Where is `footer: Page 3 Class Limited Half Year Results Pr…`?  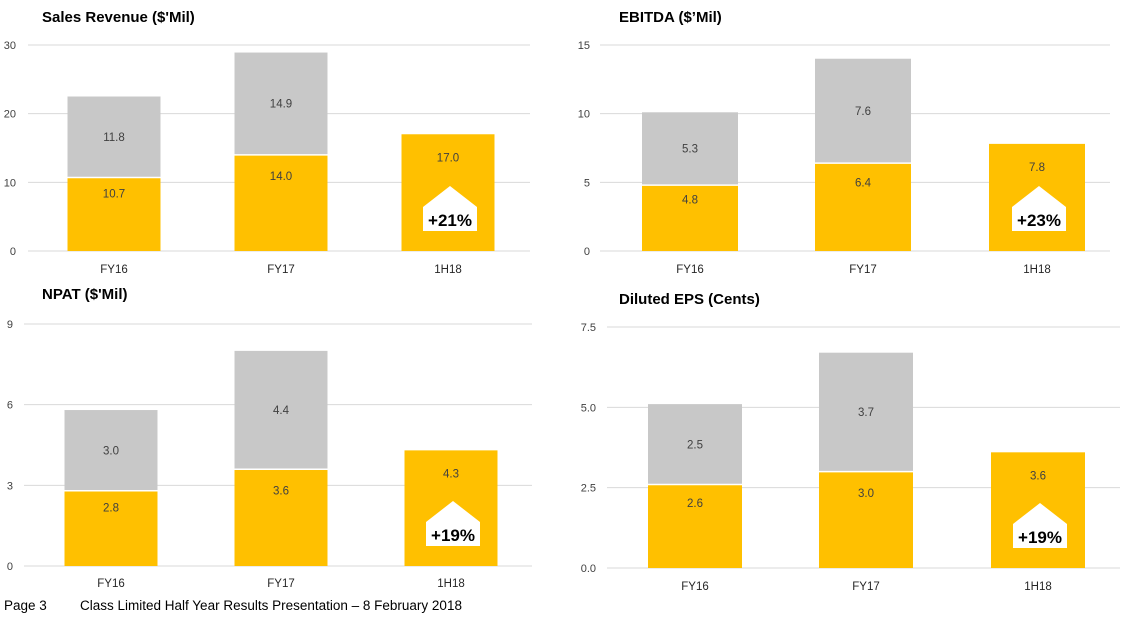 footer: Page 3 Class Limited Half Year Results Pr… is located at coordinates (233, 605).